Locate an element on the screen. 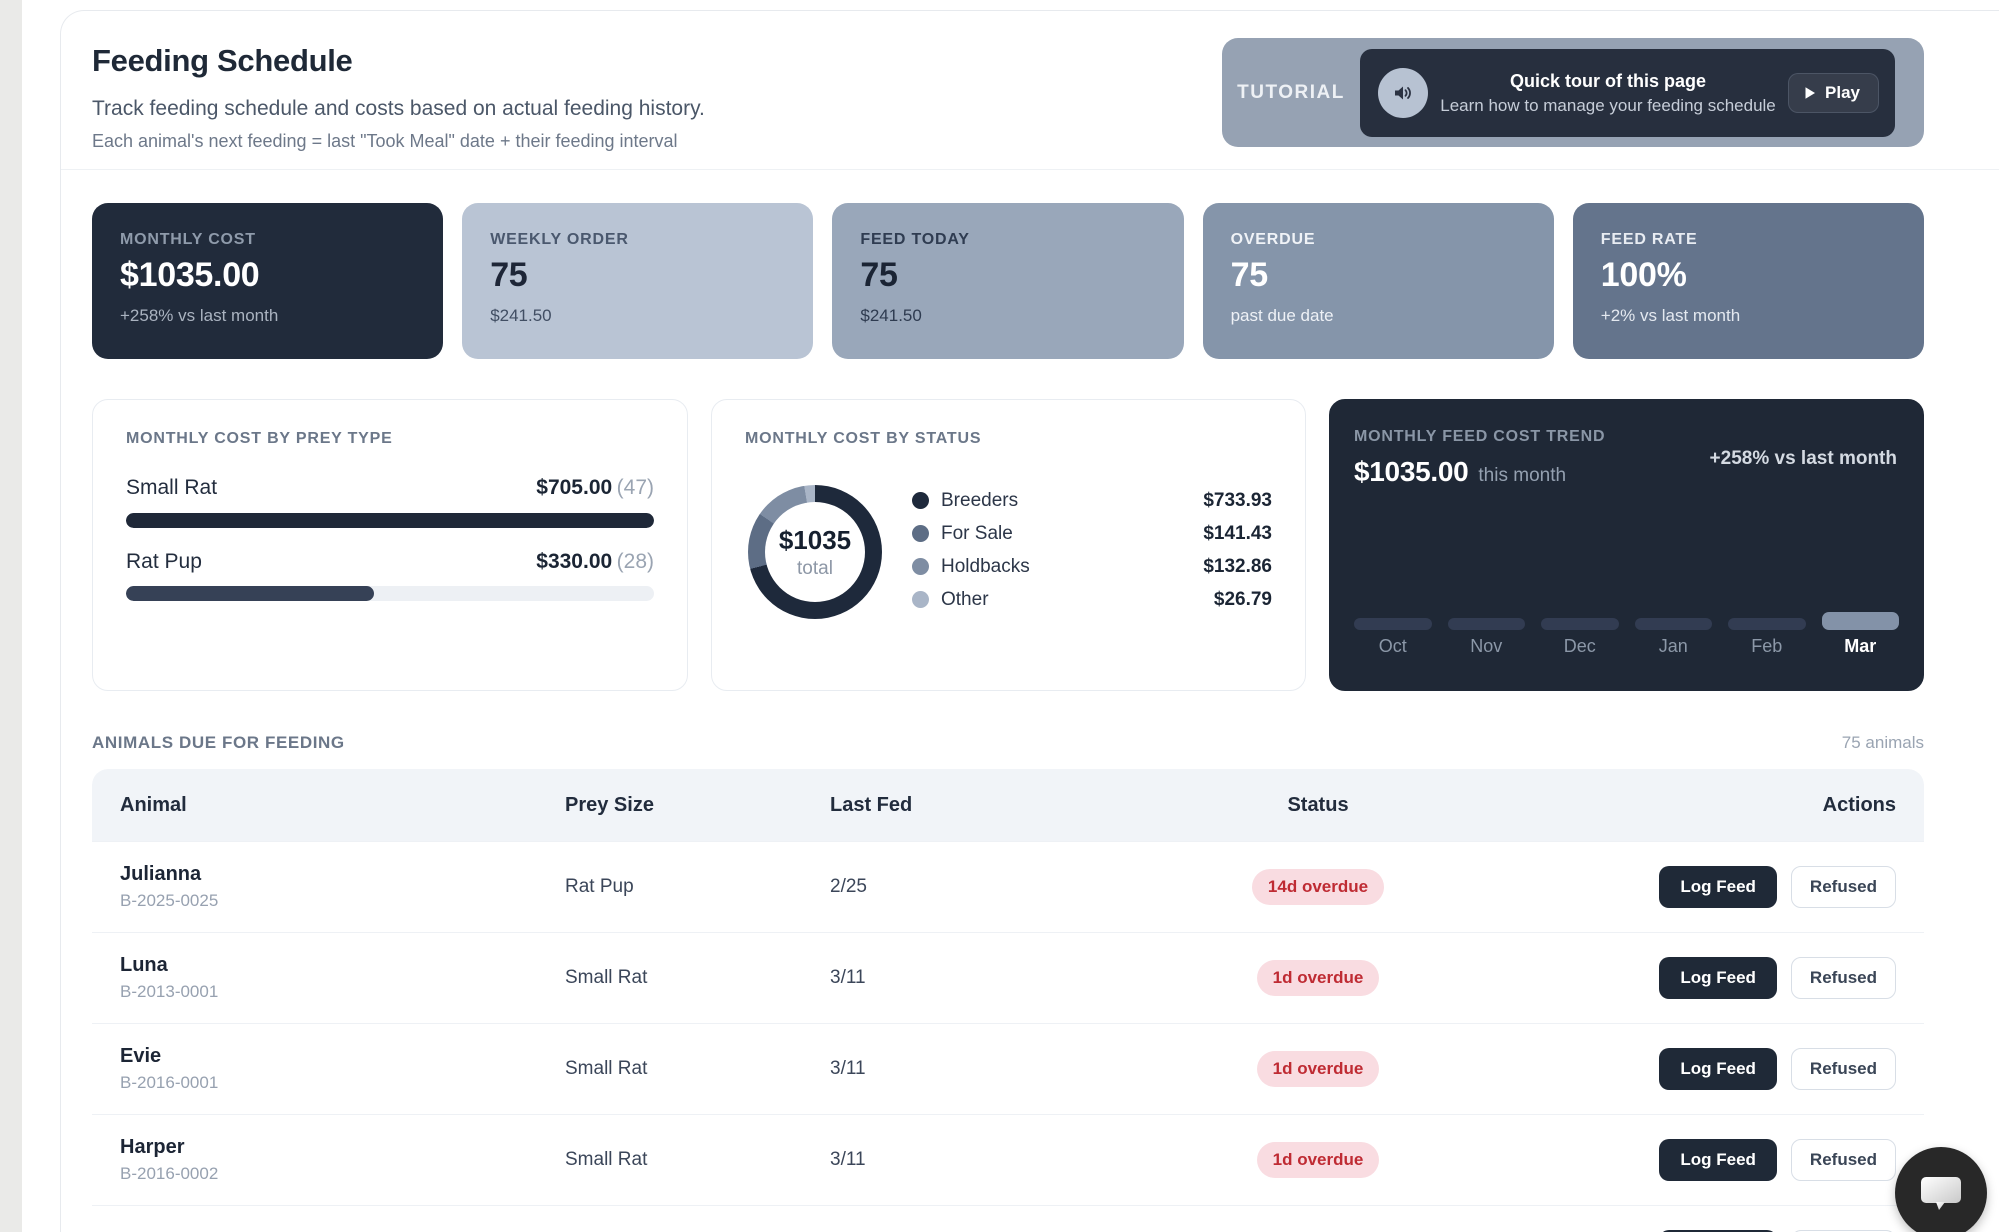  section-title: ANIMALS DUE FOR FEEDING is located at coordinates (218, 742).